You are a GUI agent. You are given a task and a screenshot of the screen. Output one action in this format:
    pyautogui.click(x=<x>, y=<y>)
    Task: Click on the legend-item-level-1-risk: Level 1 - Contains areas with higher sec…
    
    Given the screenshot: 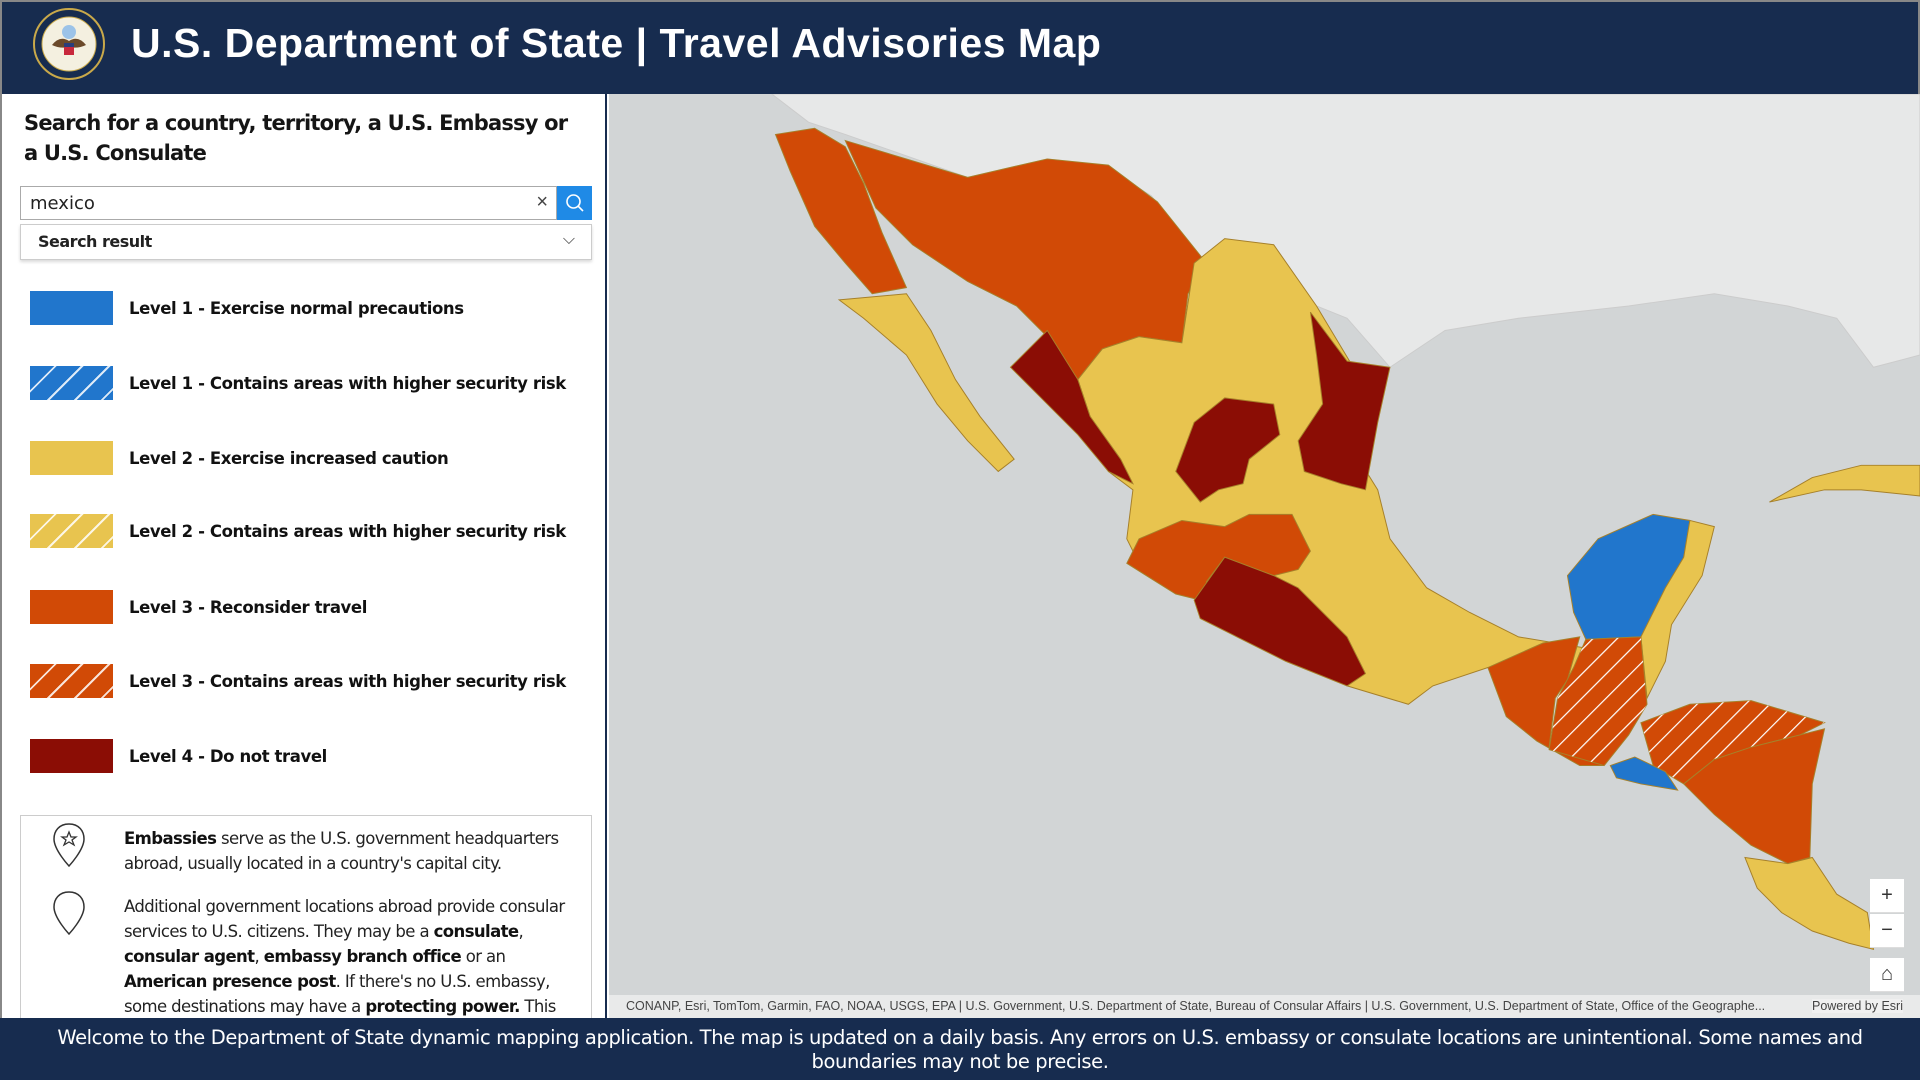 What is the action you would take?
    pyautogui.click(x=298, y=383)
    